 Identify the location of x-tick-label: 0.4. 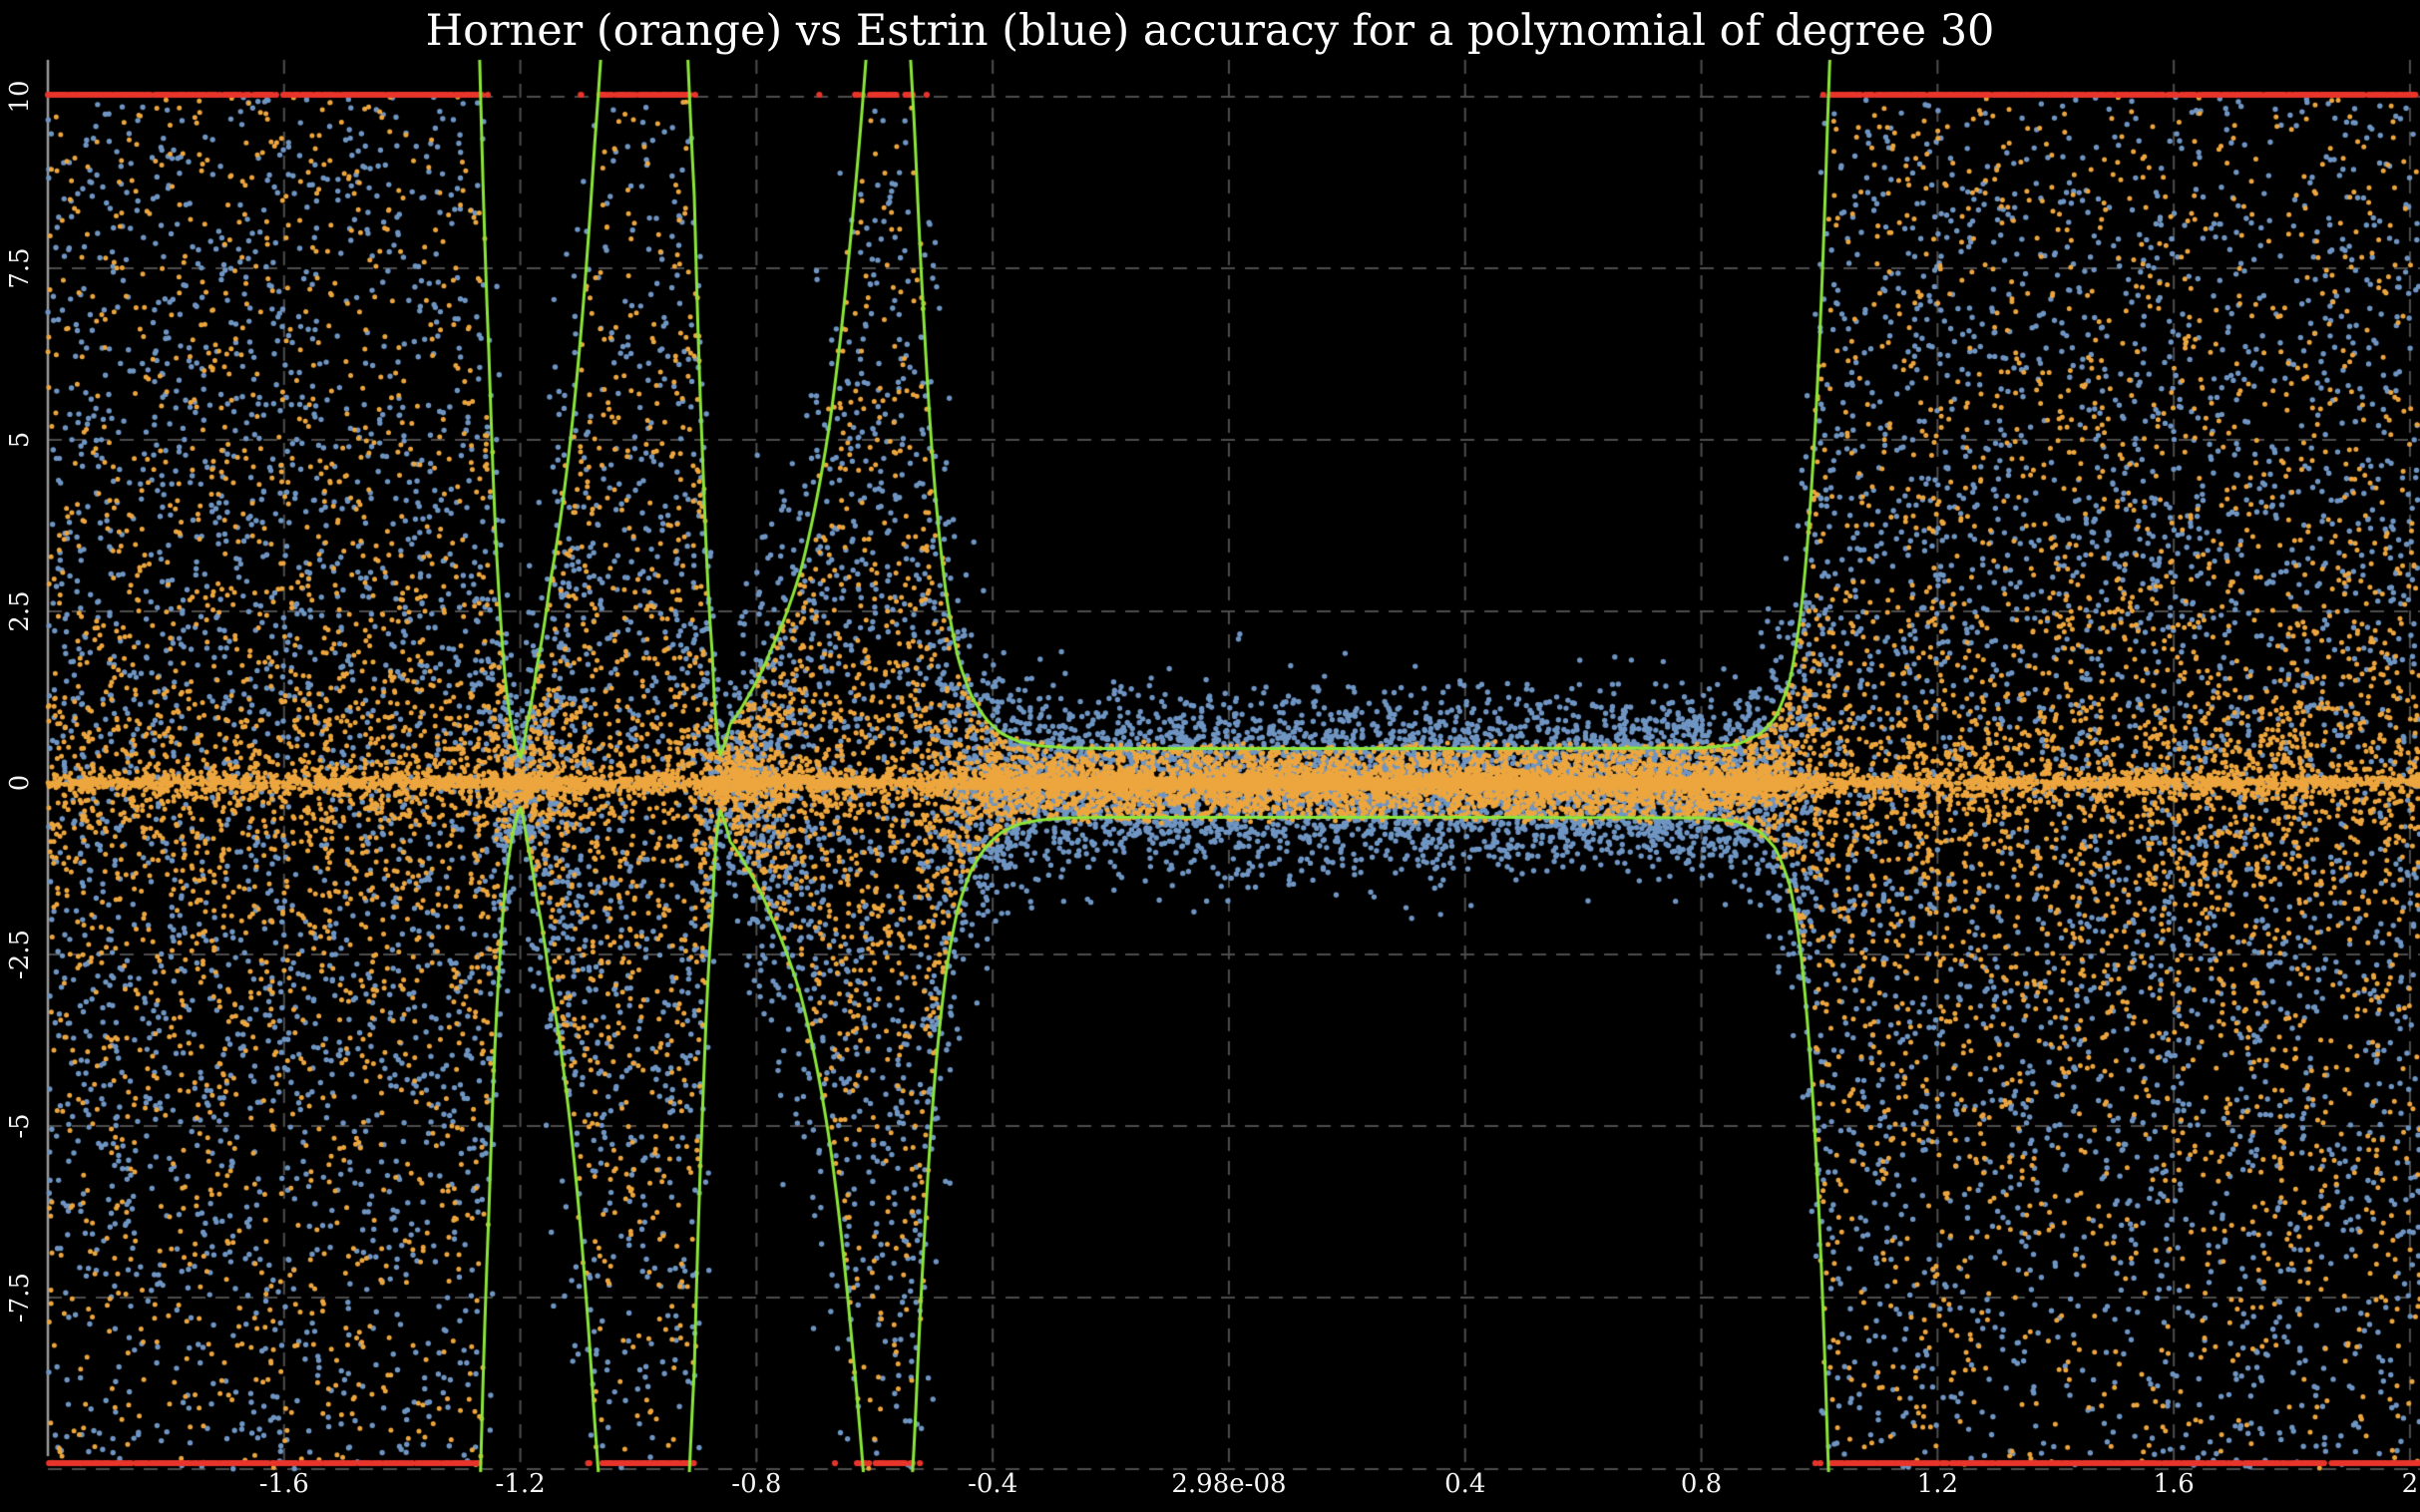
(1465, 1484).